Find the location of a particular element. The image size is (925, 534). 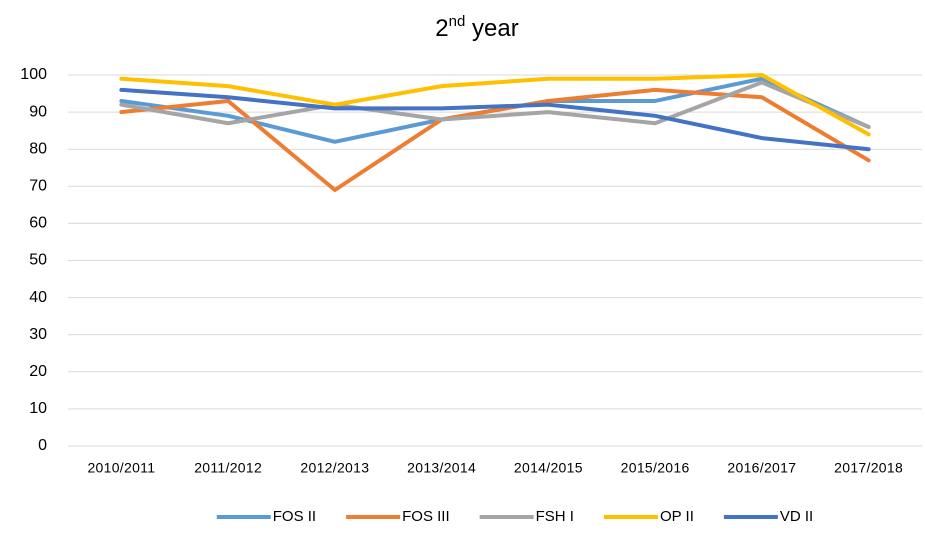

y-tick-label: 20 is located at coordinates (38, 371).